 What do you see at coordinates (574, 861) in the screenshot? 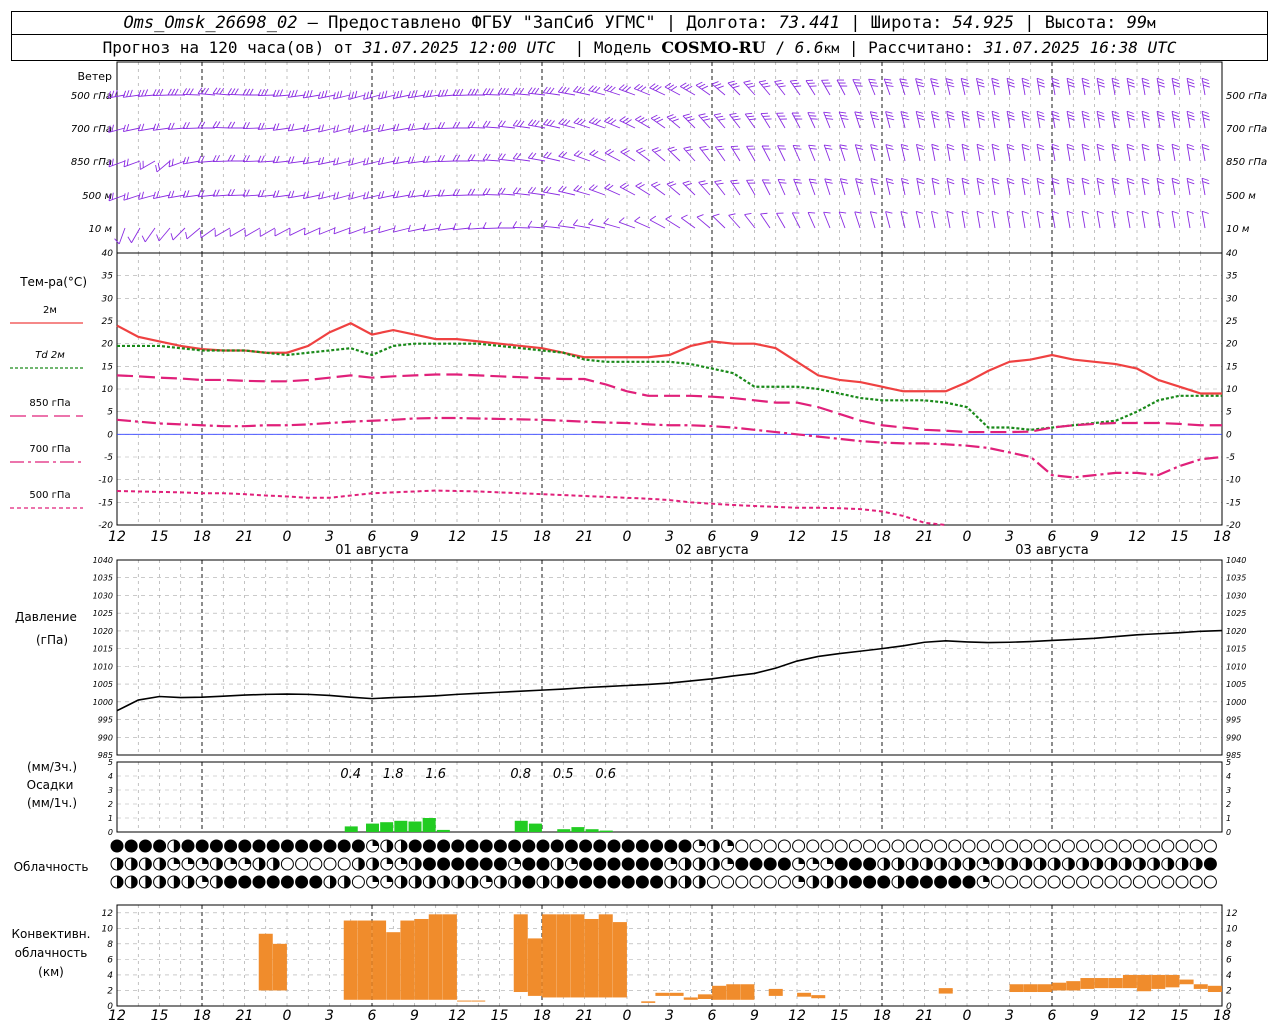
I see `cloud-quarter` at bounding box center [574, 861].